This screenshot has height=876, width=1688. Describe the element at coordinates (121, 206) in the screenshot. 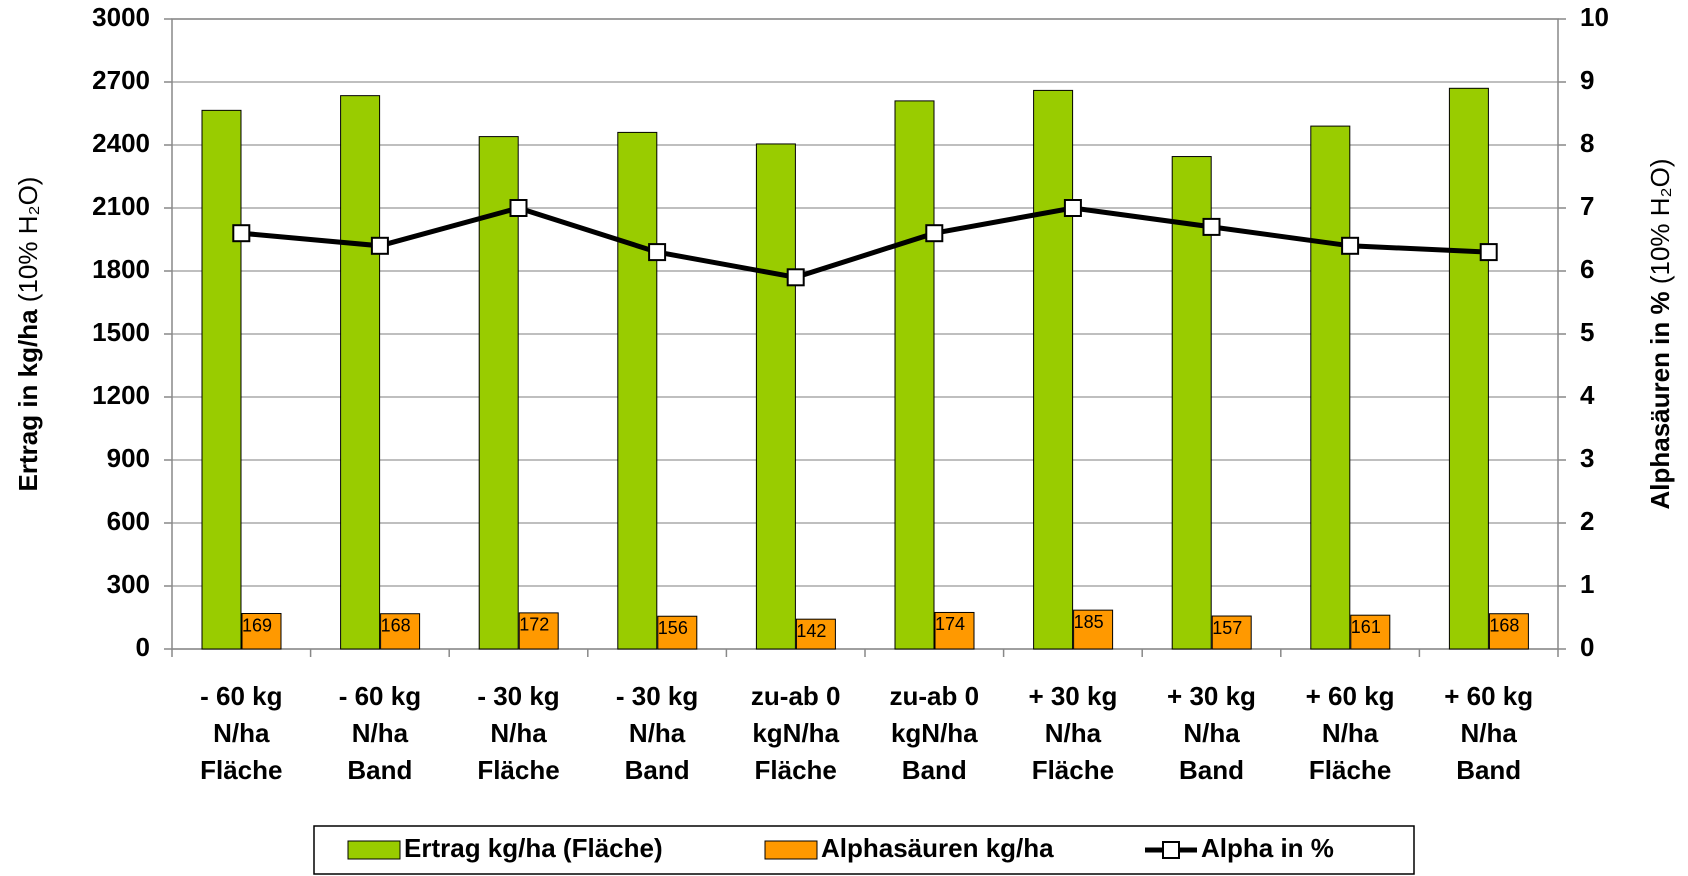

I see `y-tick-label: 2100` at that location.